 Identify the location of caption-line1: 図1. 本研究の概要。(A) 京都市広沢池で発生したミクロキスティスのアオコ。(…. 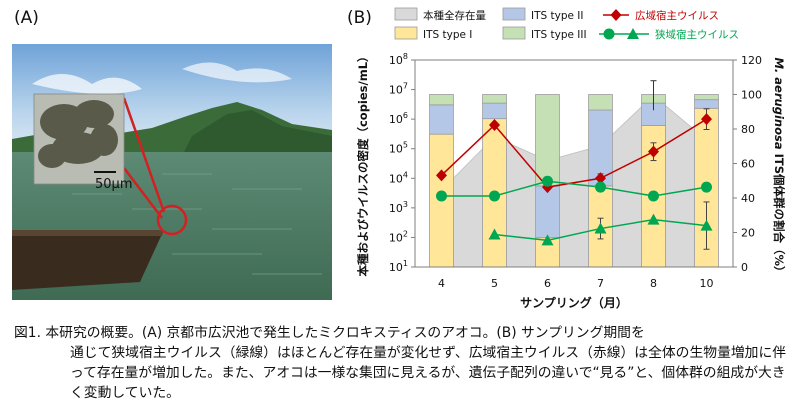
(329, 333).